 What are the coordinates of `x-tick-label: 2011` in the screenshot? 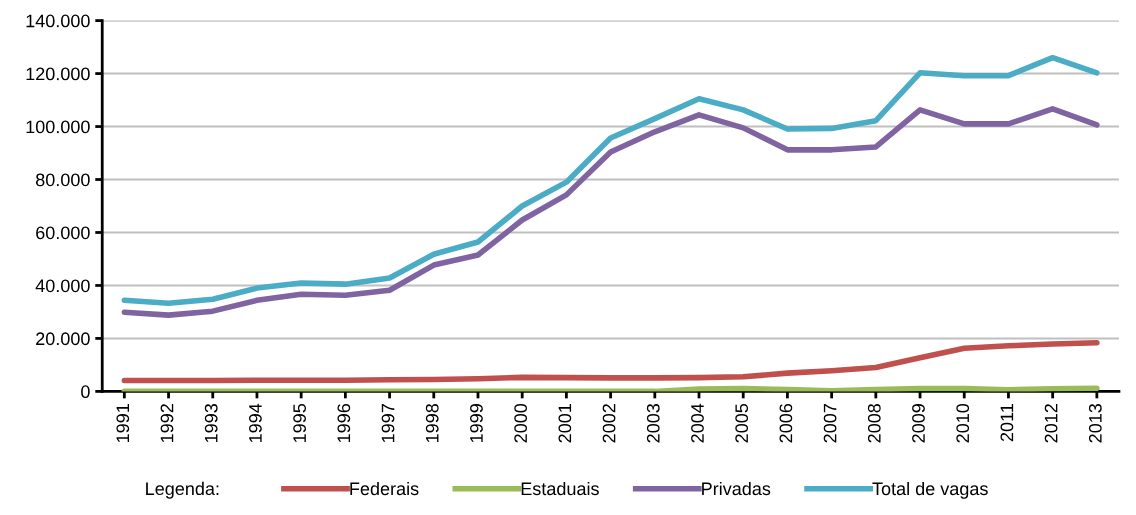 It's located at (1007, 423).